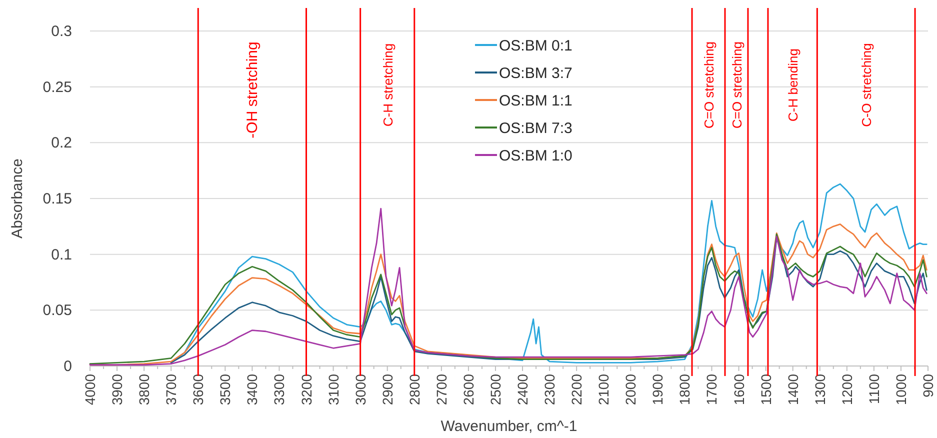 The image size is (937, 438). I want to click on ref-line-label: C-H stretching, so click(388, 85).